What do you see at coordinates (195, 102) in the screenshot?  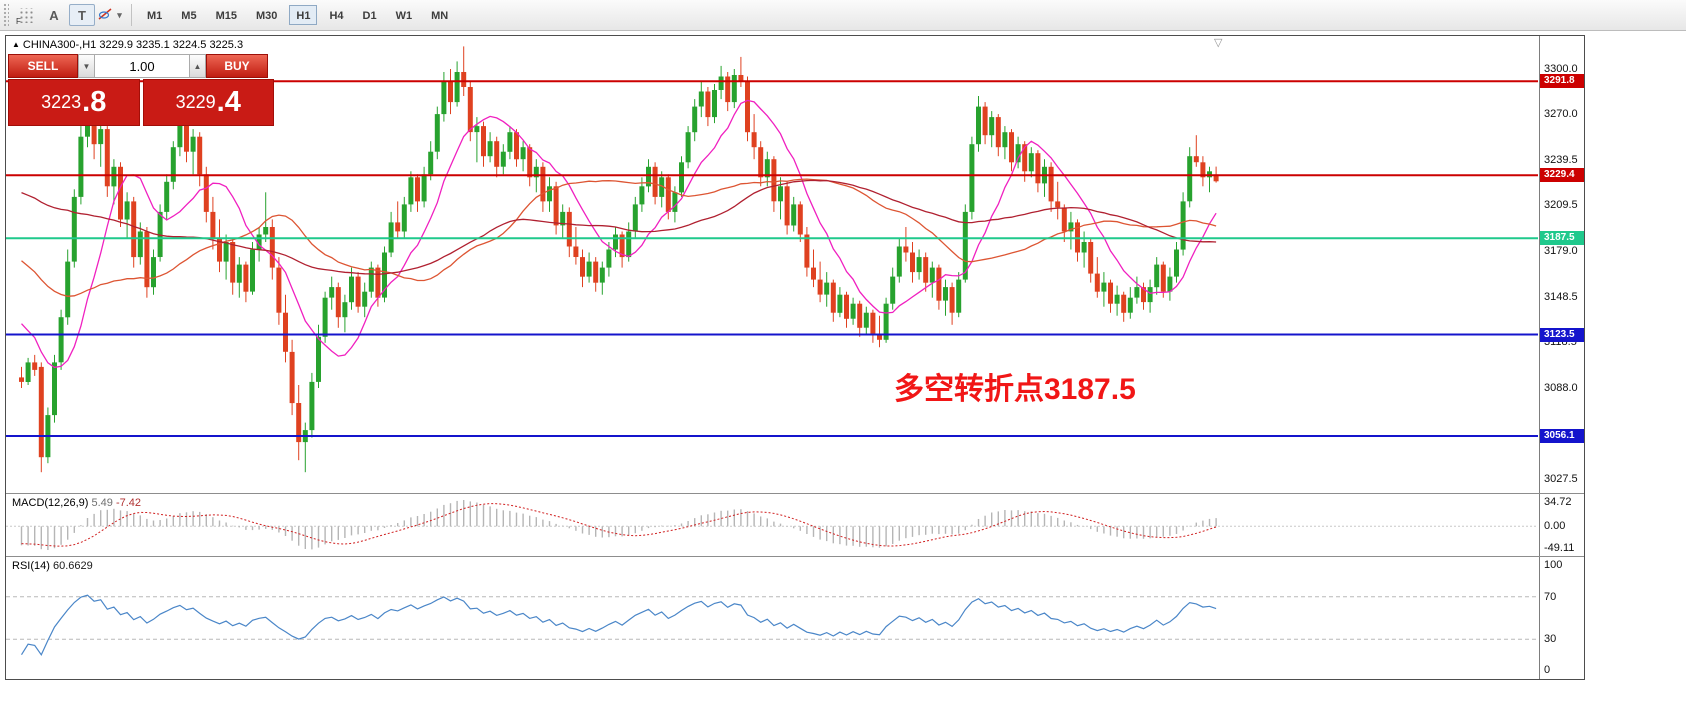 I see `buy-price-small: 3229` at bounding box center [195, 102].